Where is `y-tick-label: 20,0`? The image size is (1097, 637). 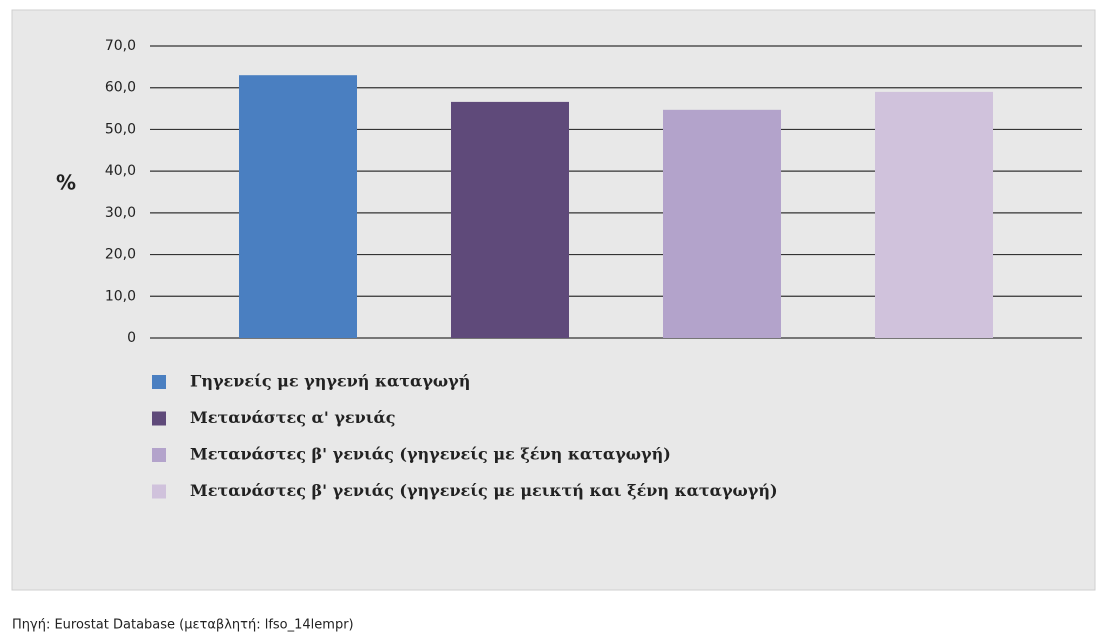 y-tick-label: 20,0 is located at coordinates (120, 255).